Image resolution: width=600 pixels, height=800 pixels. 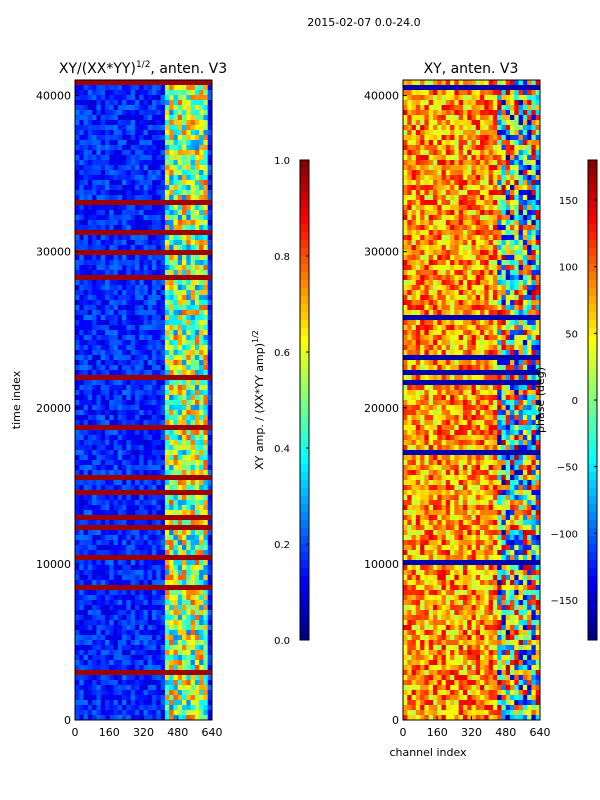 What do you see at coordinates (143, 68) in the screenshot?
I see `amplitude-panel-title: XY/(XX*YY)1/2, anten. V3` at bounding box center [143, 68].